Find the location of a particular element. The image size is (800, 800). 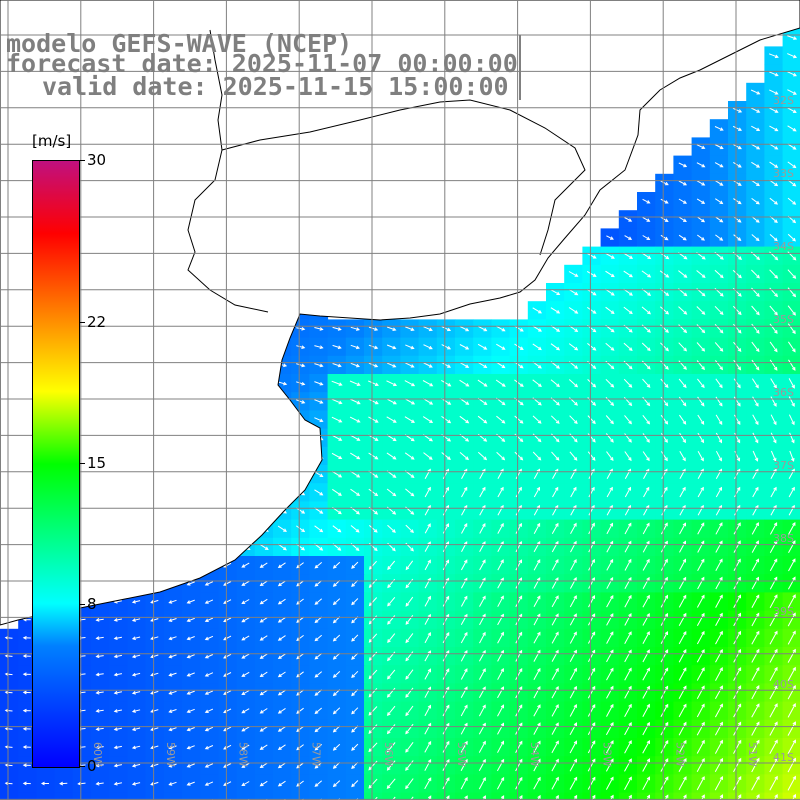

colorbar-tick-label: 8 is located at coordinates (92, 604).